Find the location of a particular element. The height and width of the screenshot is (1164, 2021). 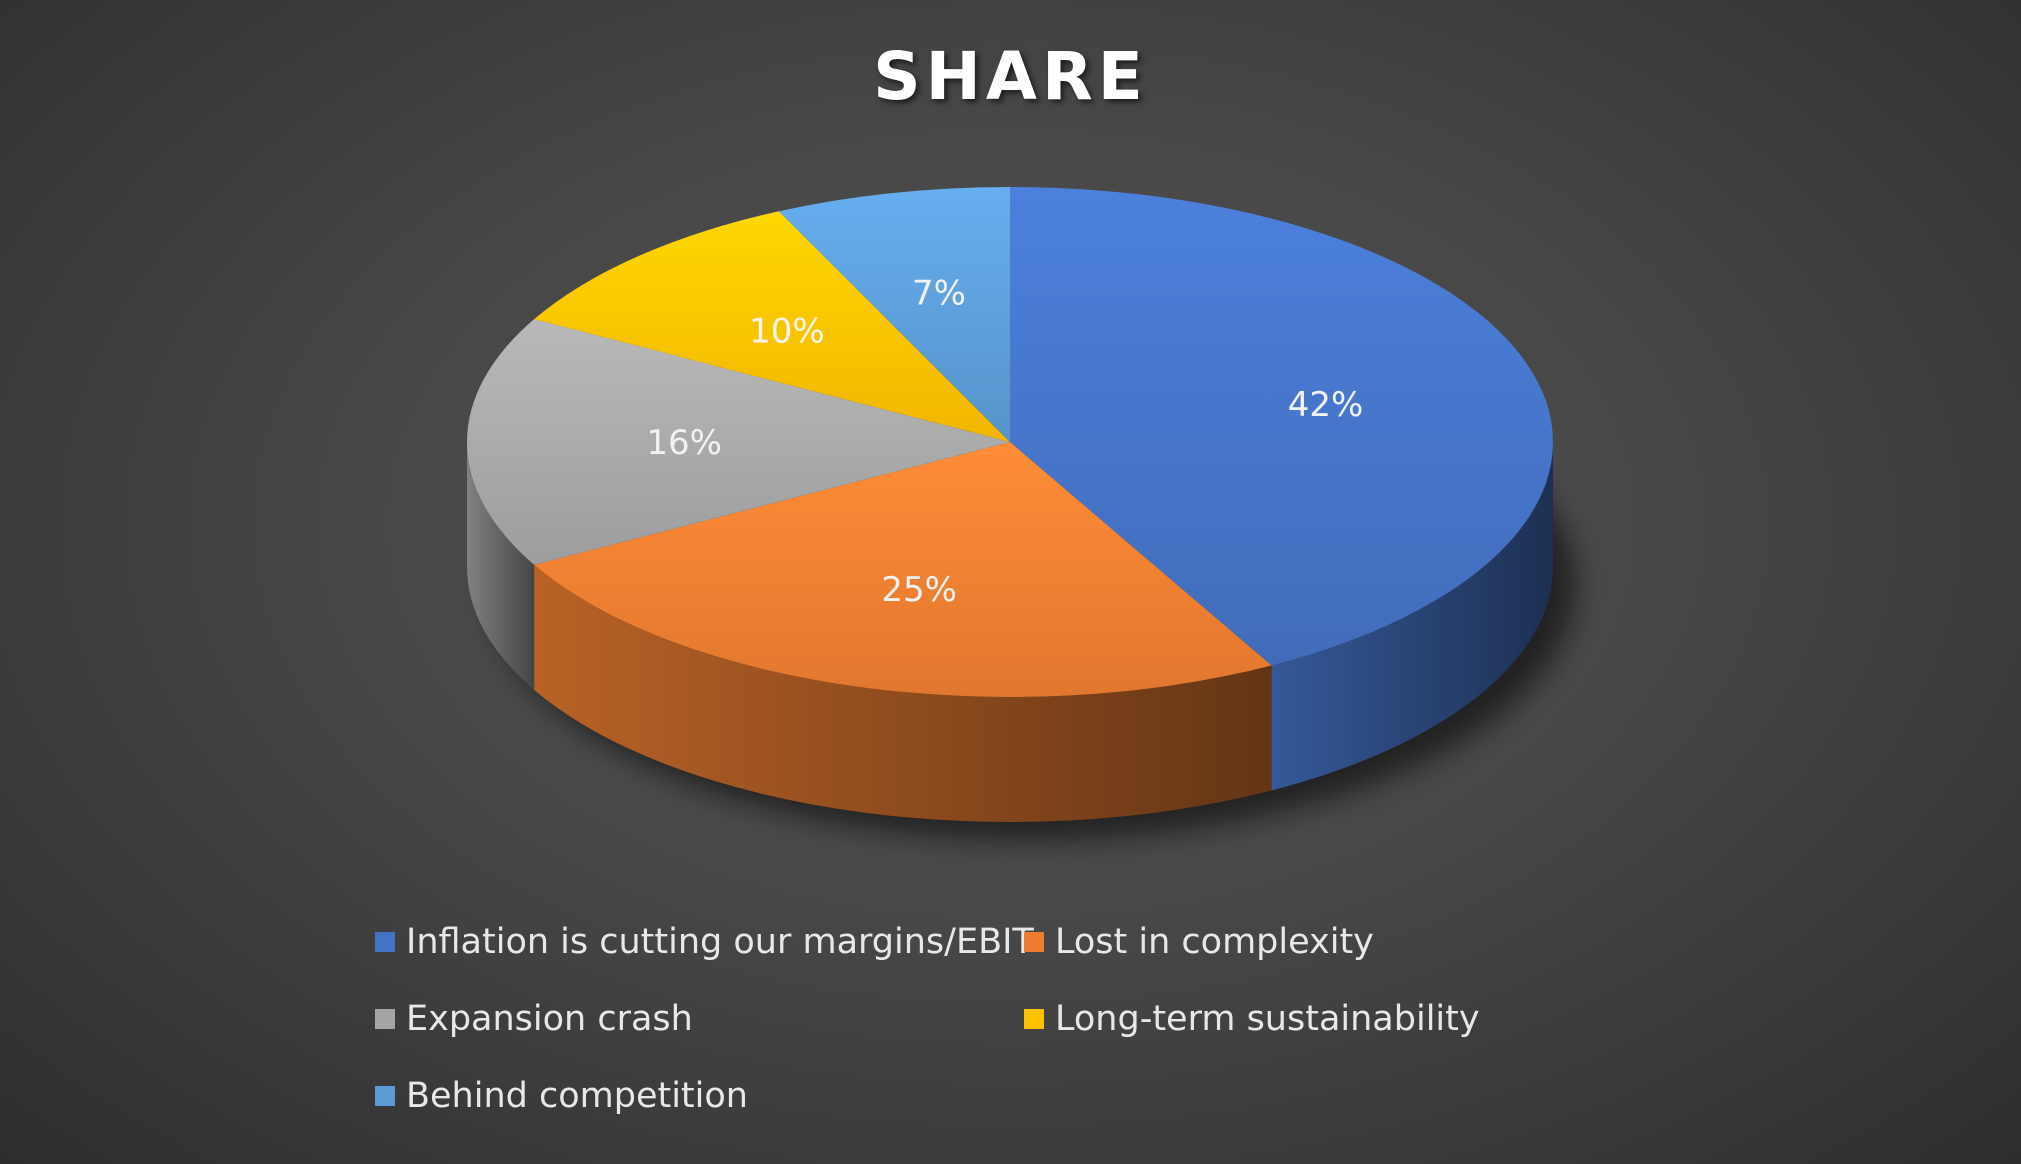

pie-slice-behind-competition is located at coordinates (894, 314).